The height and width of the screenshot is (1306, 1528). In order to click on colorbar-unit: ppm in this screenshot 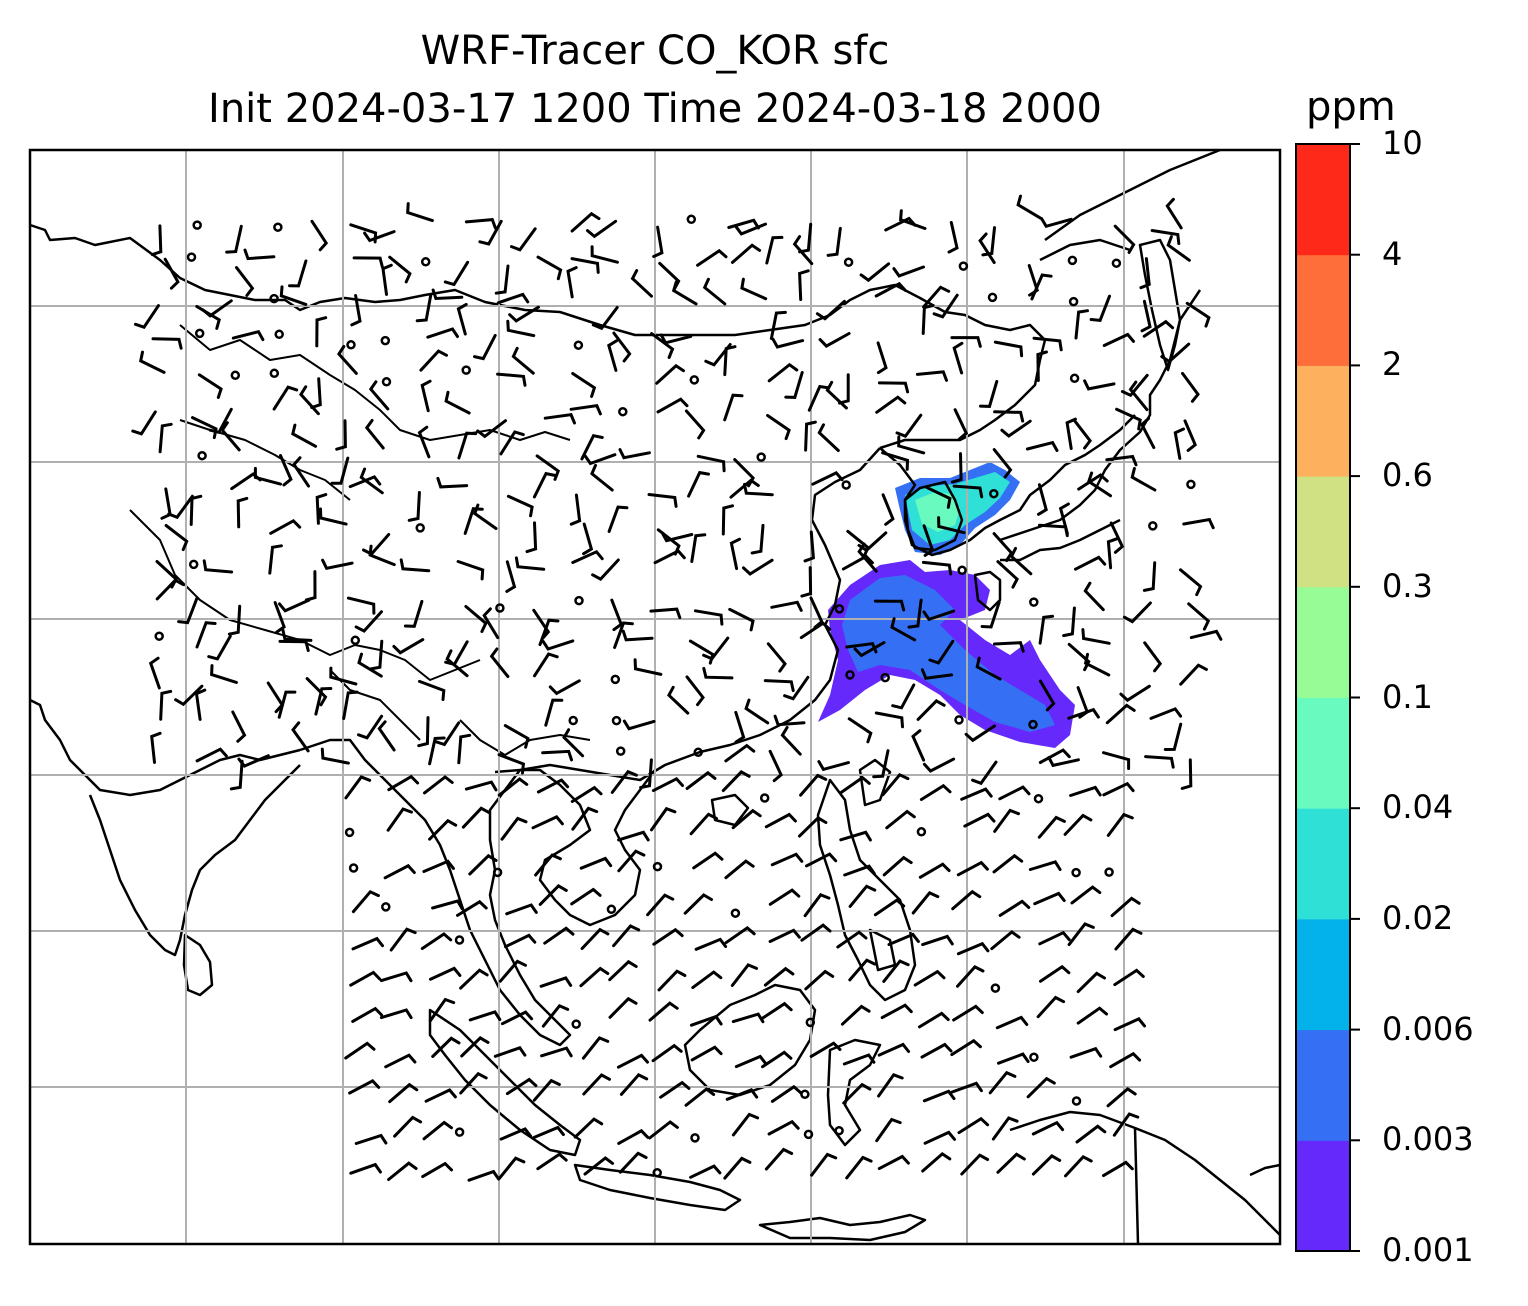, I will do `click(1351, 107)`.